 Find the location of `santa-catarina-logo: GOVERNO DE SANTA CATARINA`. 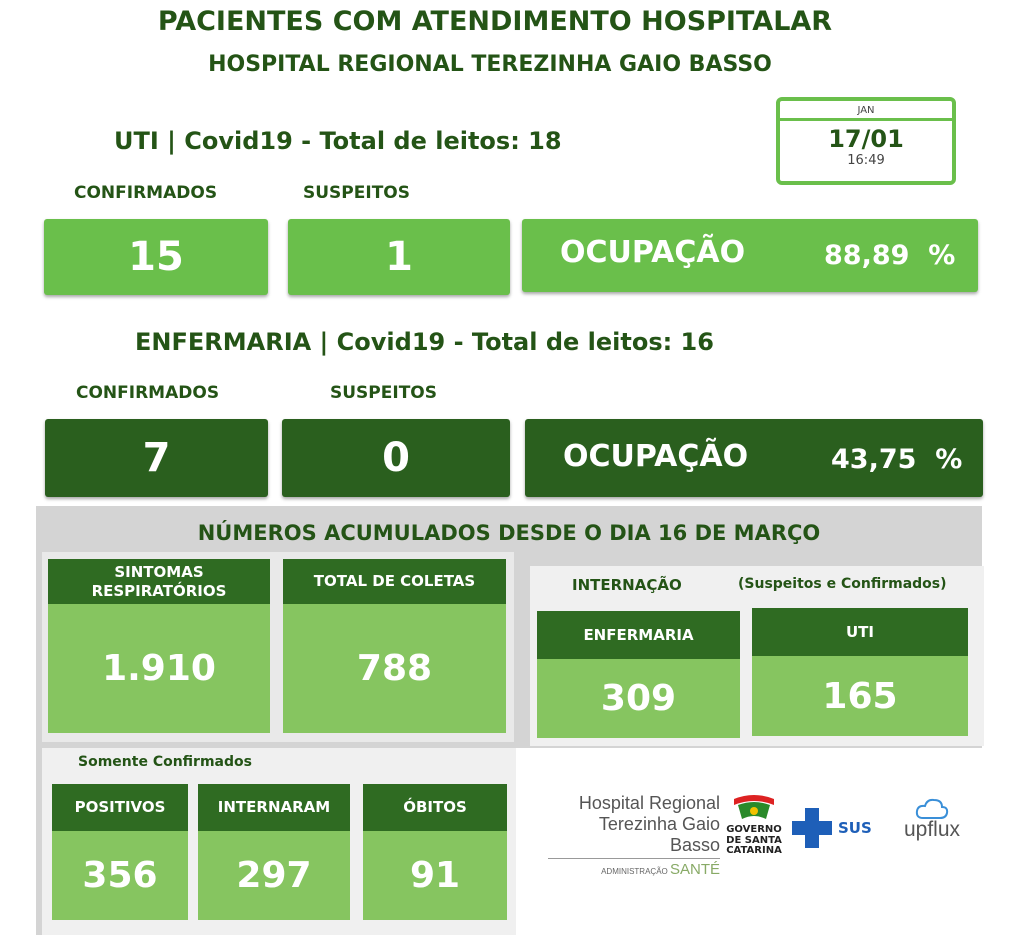

santa-catarina-logo: GOVERNO DE SANTA CATARINA is located at coordinates (754, 826).